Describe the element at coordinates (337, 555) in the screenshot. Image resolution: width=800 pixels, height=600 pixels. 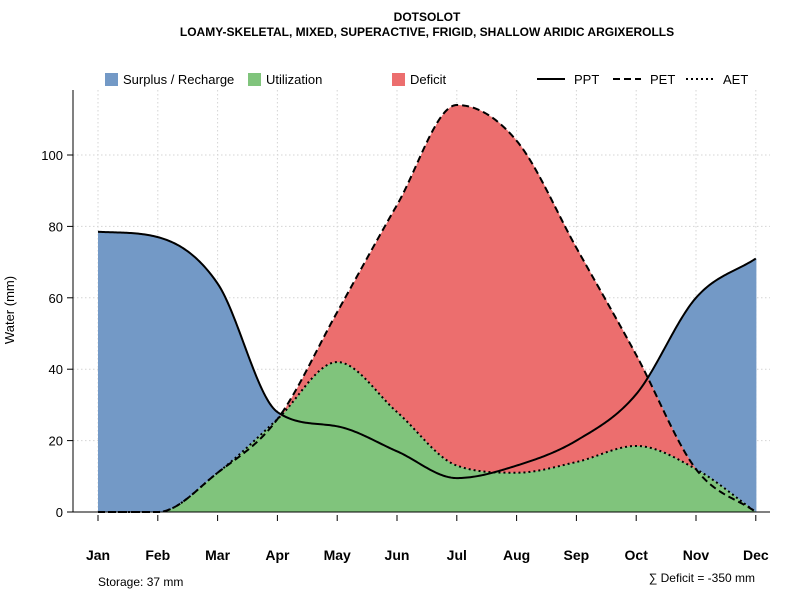
I see `x-tick-label-may: May` at that location.